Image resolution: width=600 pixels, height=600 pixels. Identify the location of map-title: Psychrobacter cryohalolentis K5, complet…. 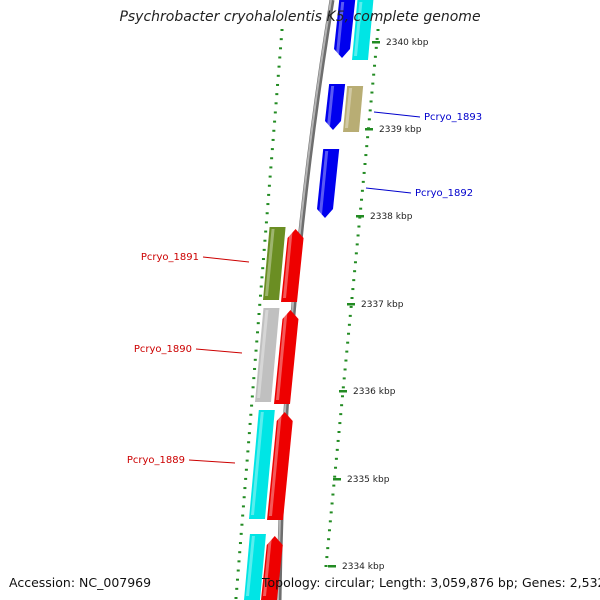
(300, 17).